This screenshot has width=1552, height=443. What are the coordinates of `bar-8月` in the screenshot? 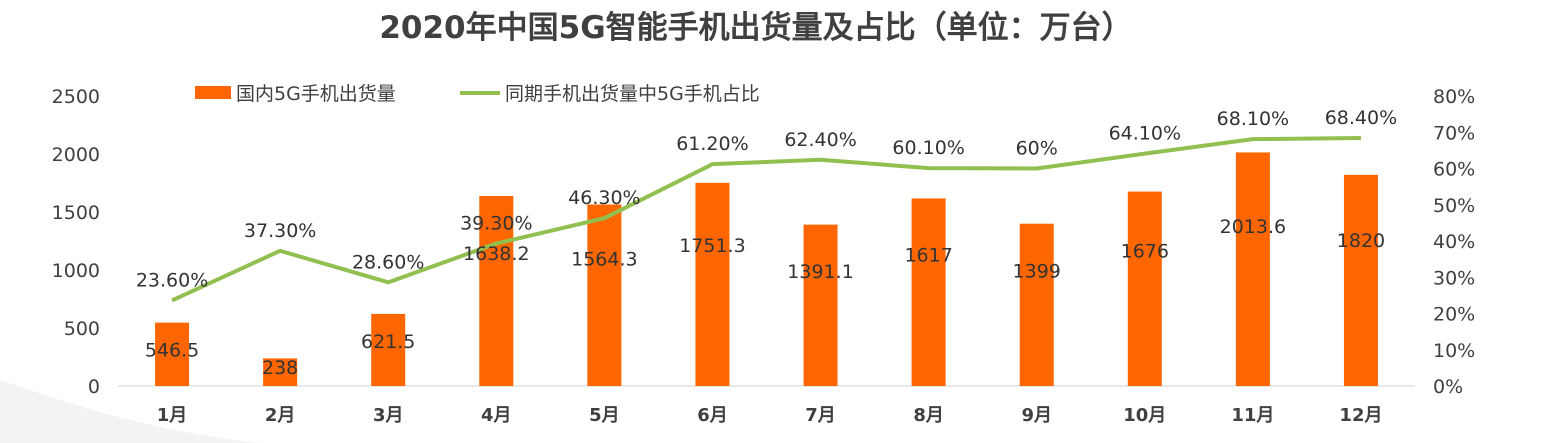 It's located at (928, 292).